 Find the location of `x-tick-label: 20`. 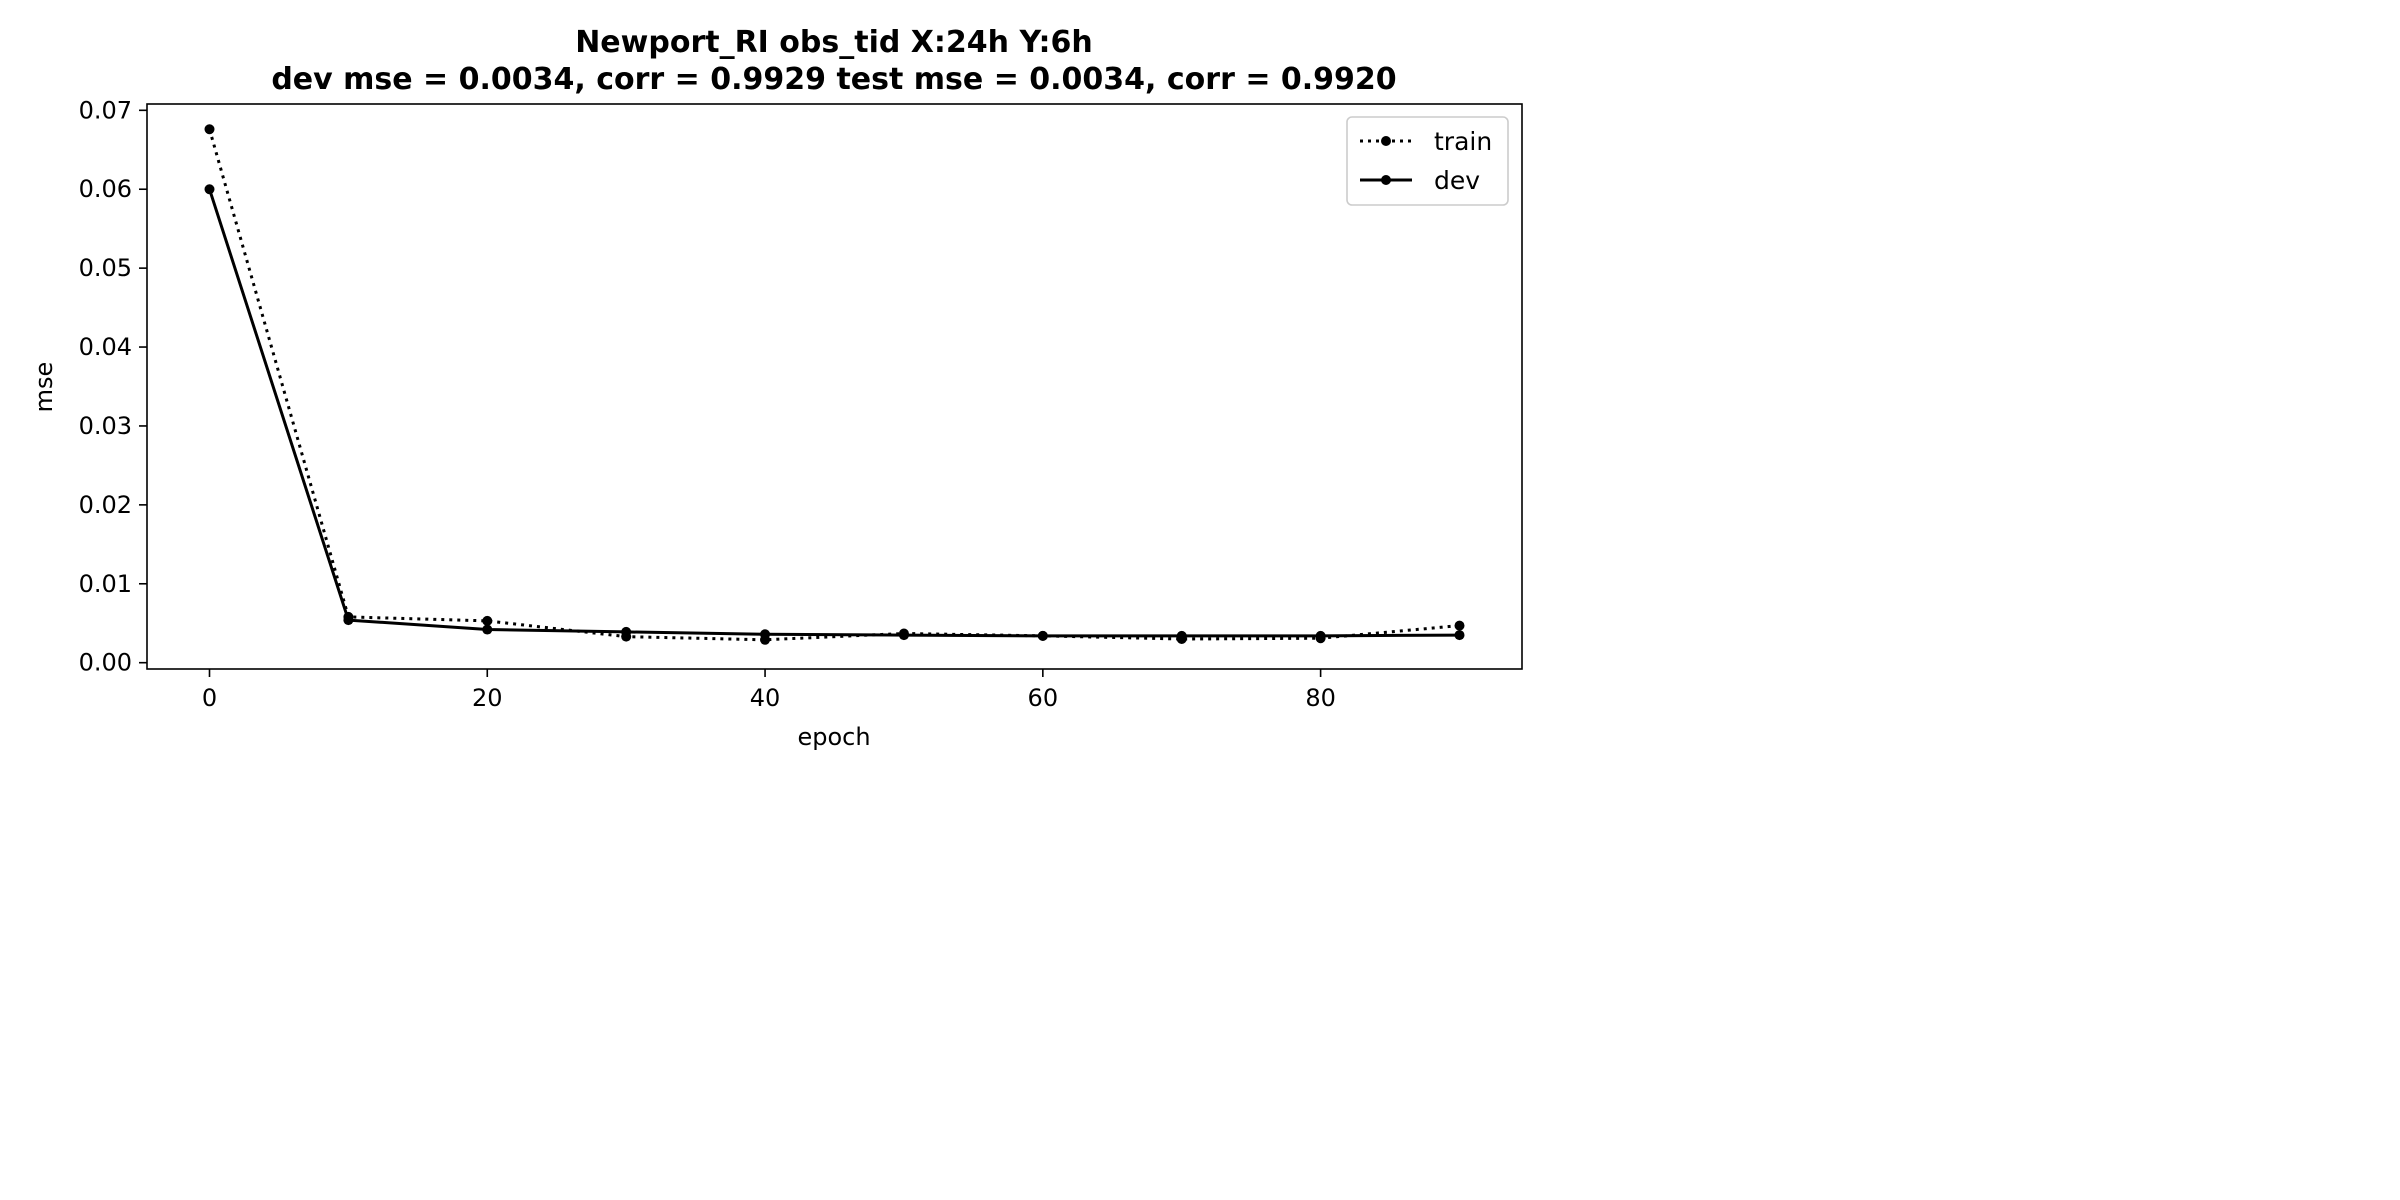

x-tick-label: 20 is located at coordinates (487, 698).